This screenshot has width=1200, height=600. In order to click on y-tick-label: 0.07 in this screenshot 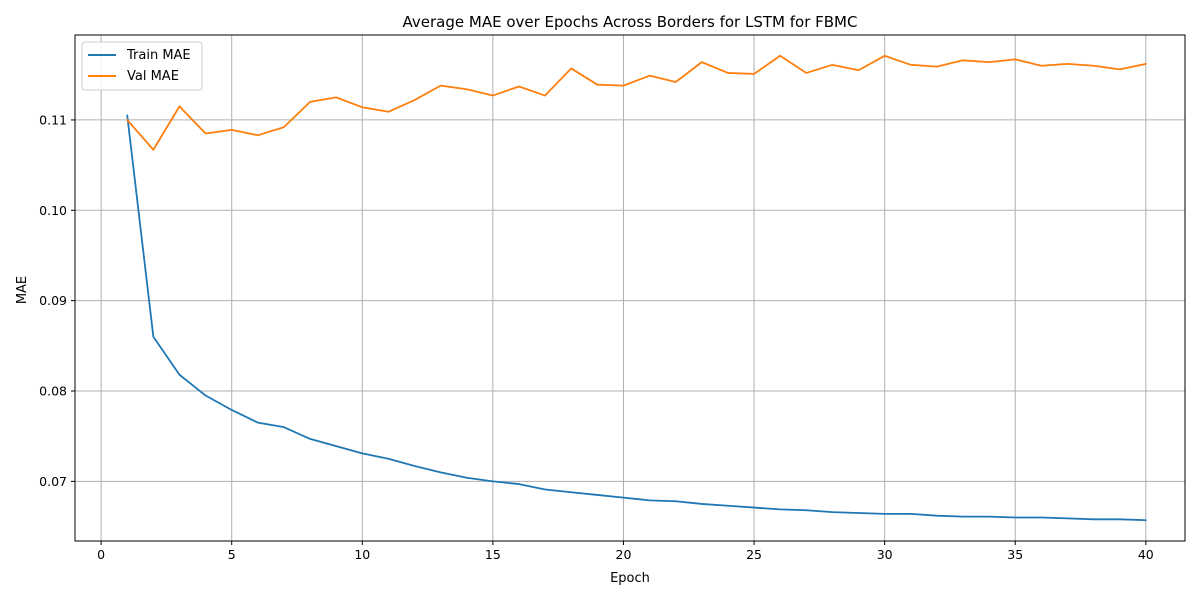, I will do `click(53, 481)`.